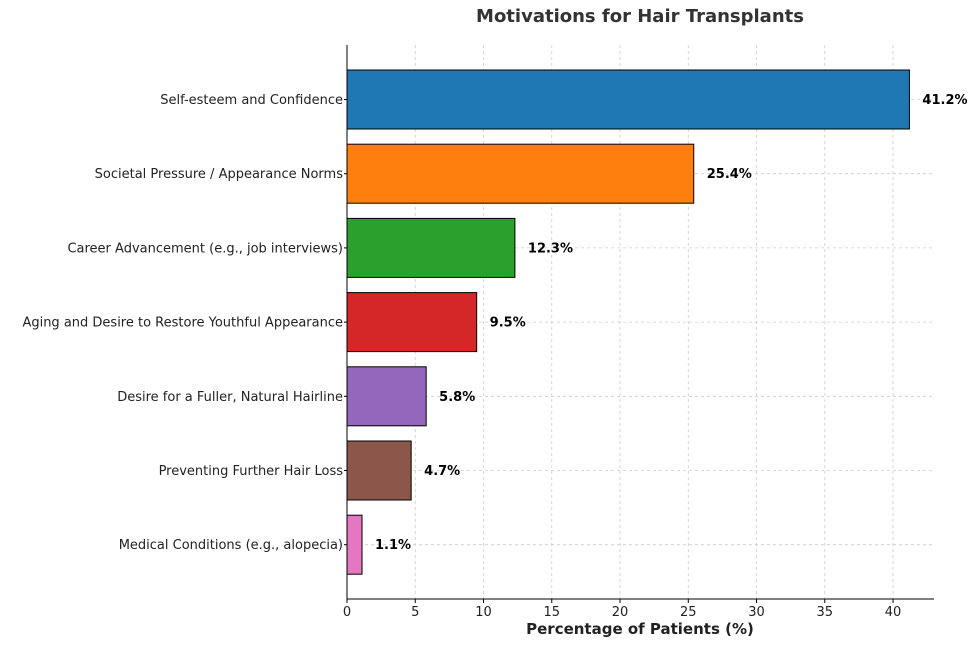 Image resolution: width=975 pixels, height=648 pixels. I want to click on data-label-4: 9.5%, so click(508, 323).